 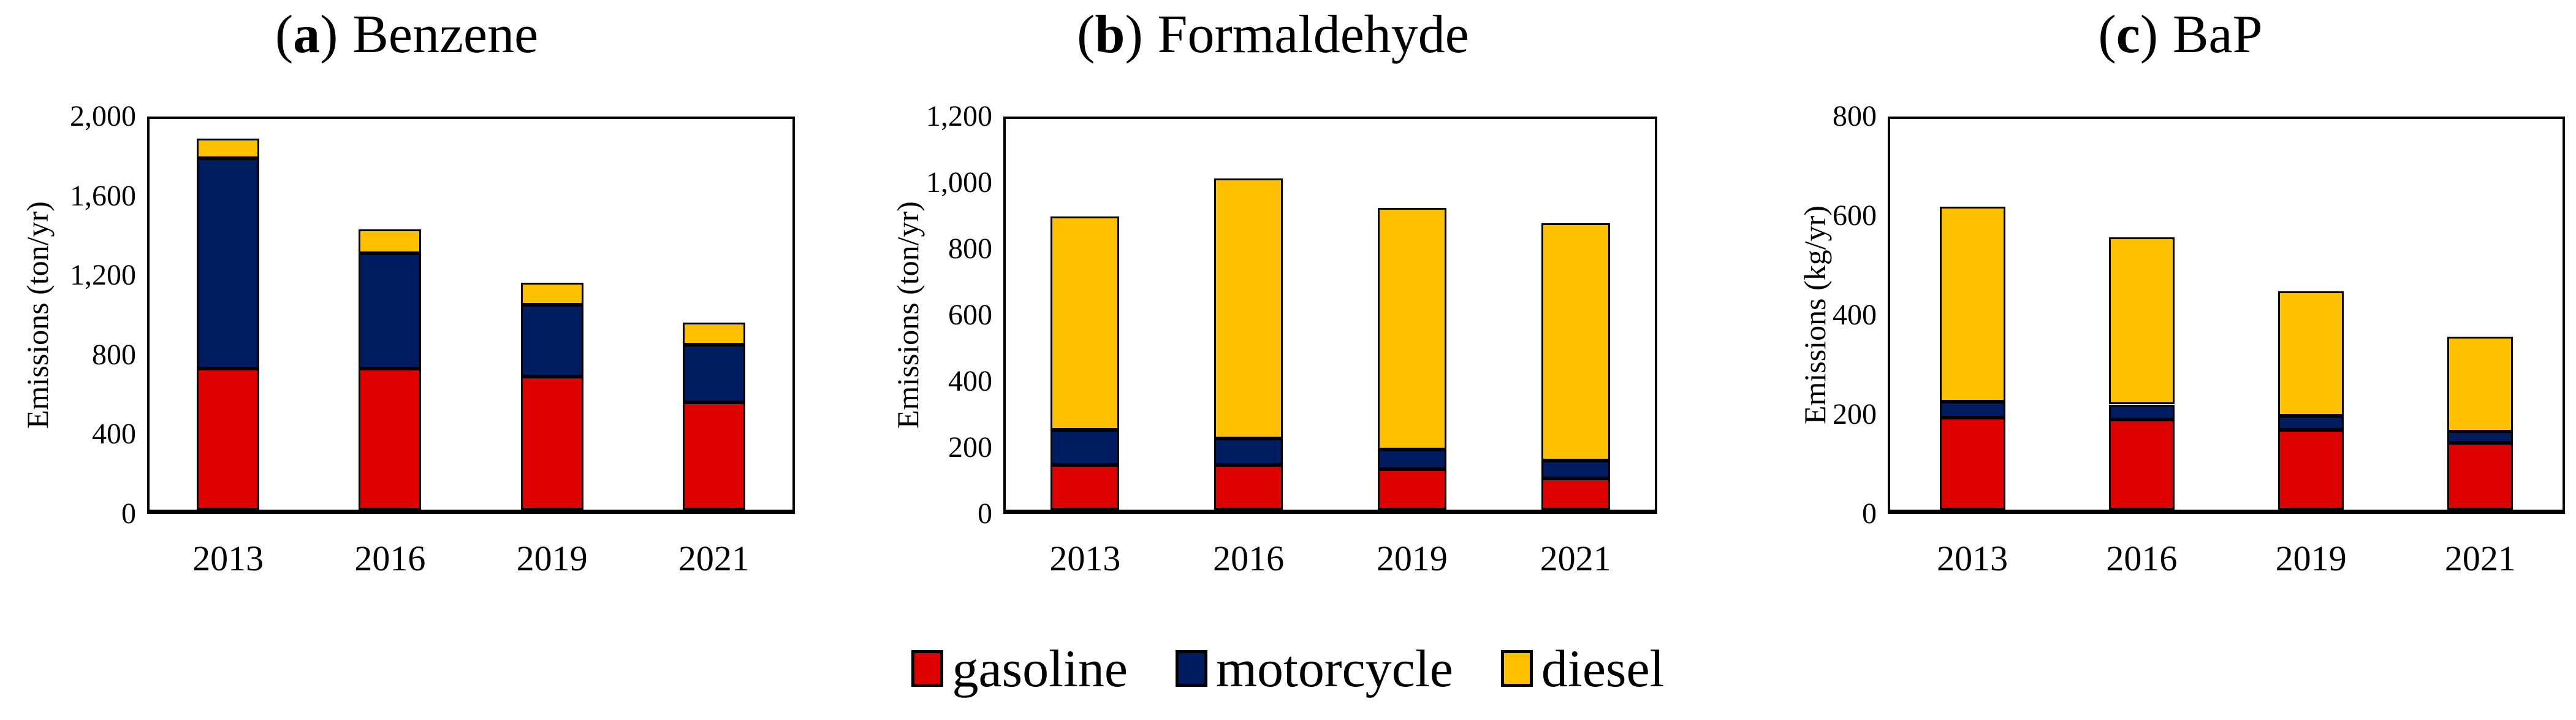 I want to click on panel-title-text: BaP, so click(x=2217, y=34).